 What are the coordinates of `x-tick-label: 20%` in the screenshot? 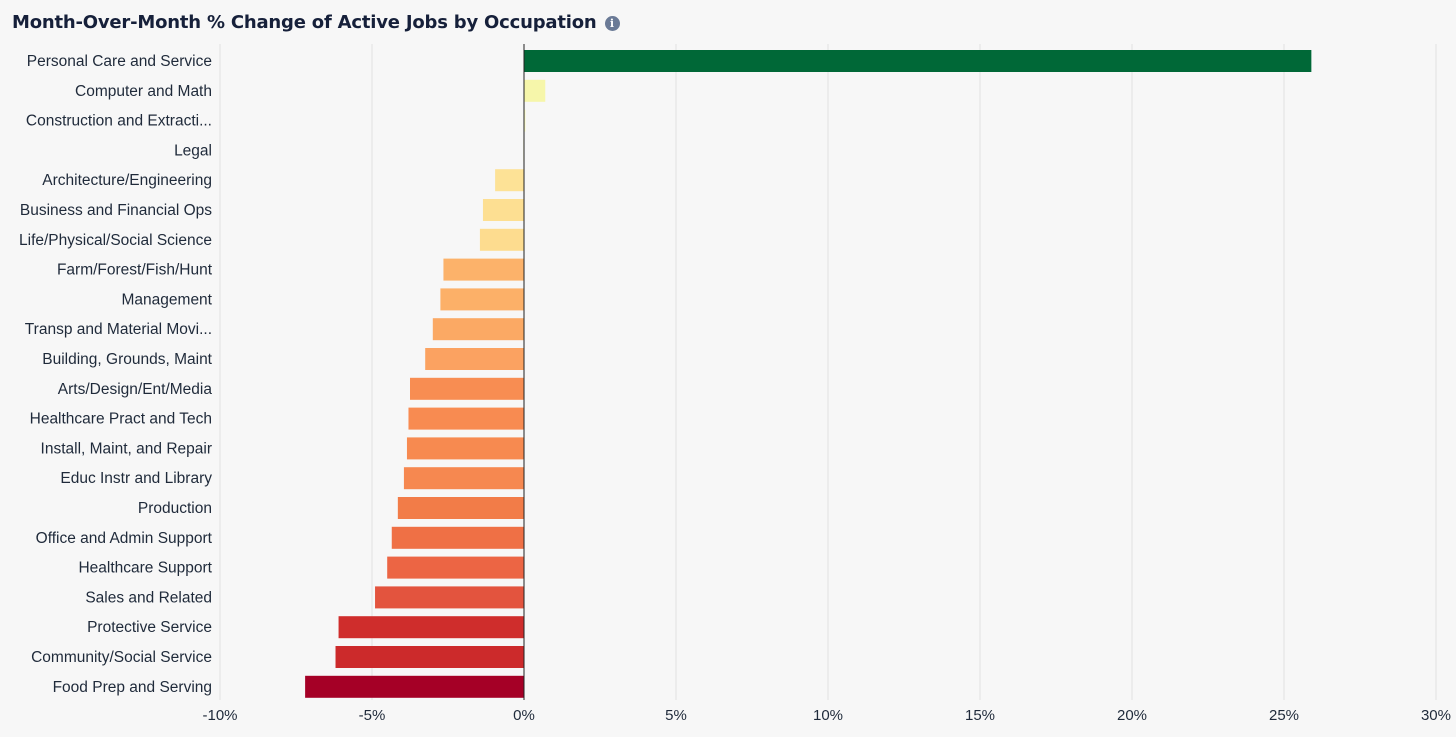 It's located at (1132, 715).